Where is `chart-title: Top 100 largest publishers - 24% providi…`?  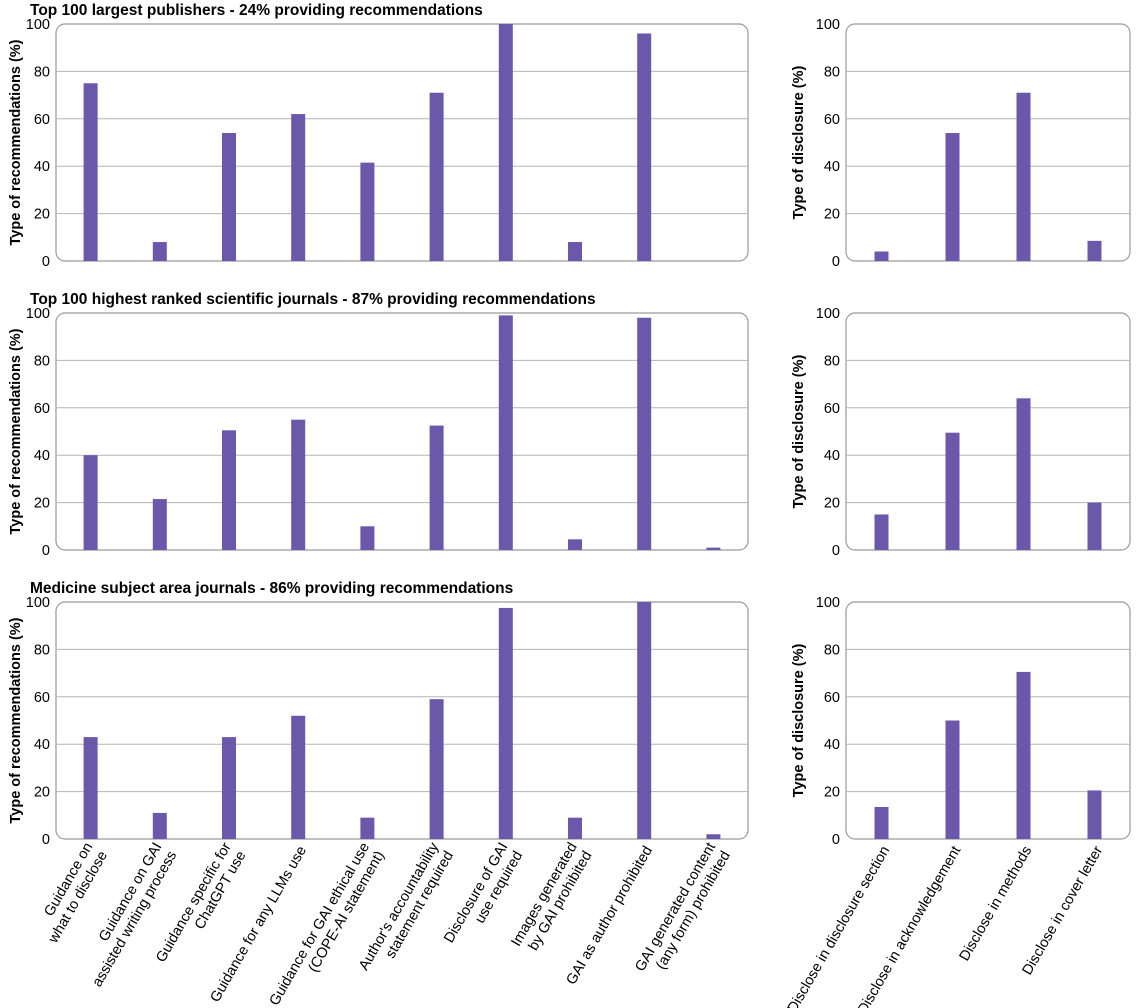
chart-title: Top 100 largest publishers - 24% providi… is located at coordinates (256, 10).